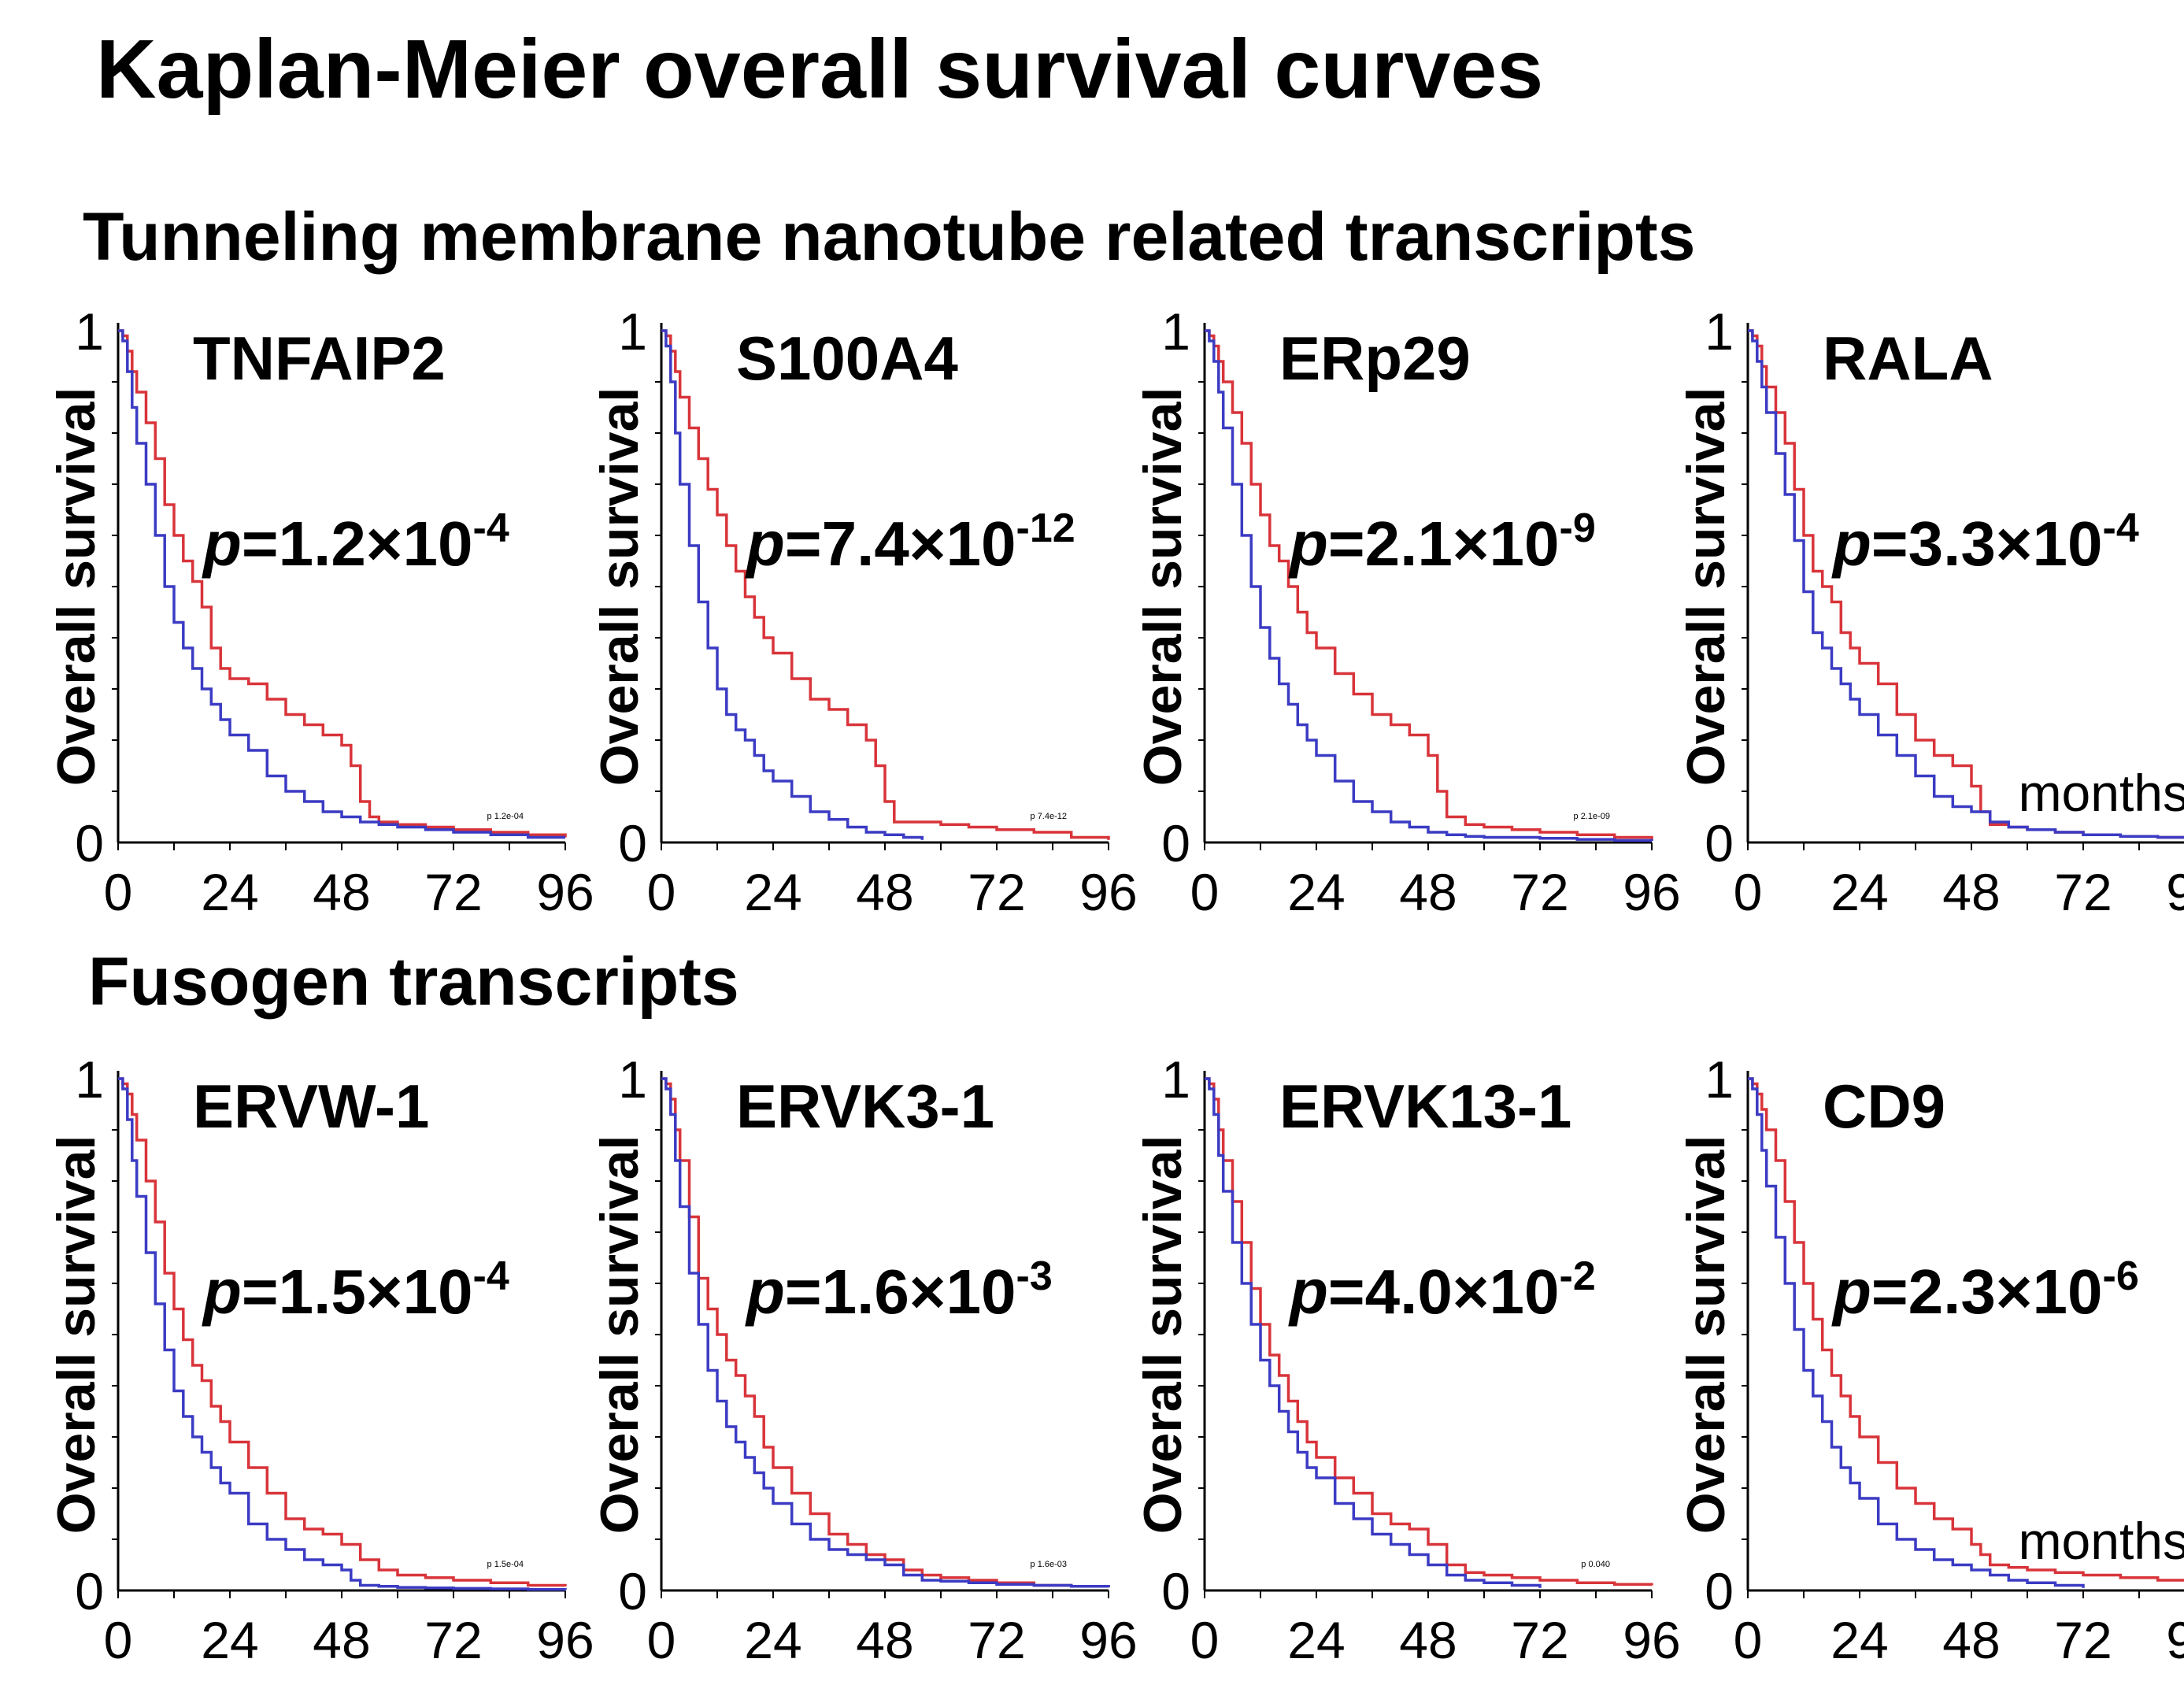 The image size is (2184, 1681). What do you see at coordinates (1985, 542) in the screenshot?
I see `p-value: p=3.3×10-4` at bounding box center [1985, 542].